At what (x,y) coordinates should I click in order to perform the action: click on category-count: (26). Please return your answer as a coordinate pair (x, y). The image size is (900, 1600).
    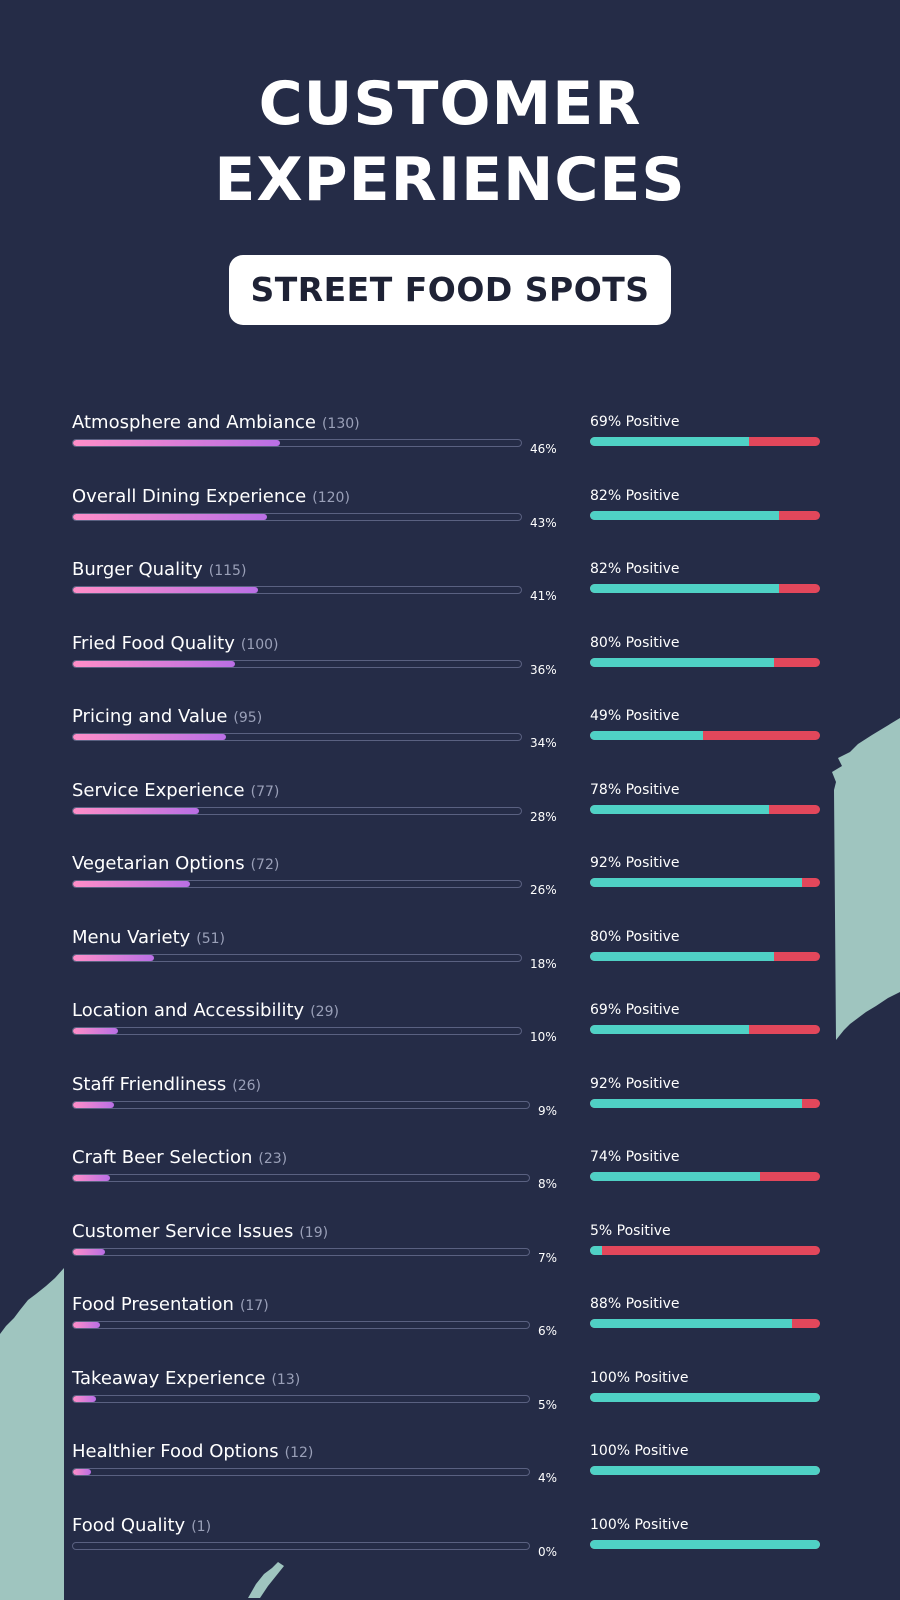
    Looking at the image, I should click on (246, 1085).